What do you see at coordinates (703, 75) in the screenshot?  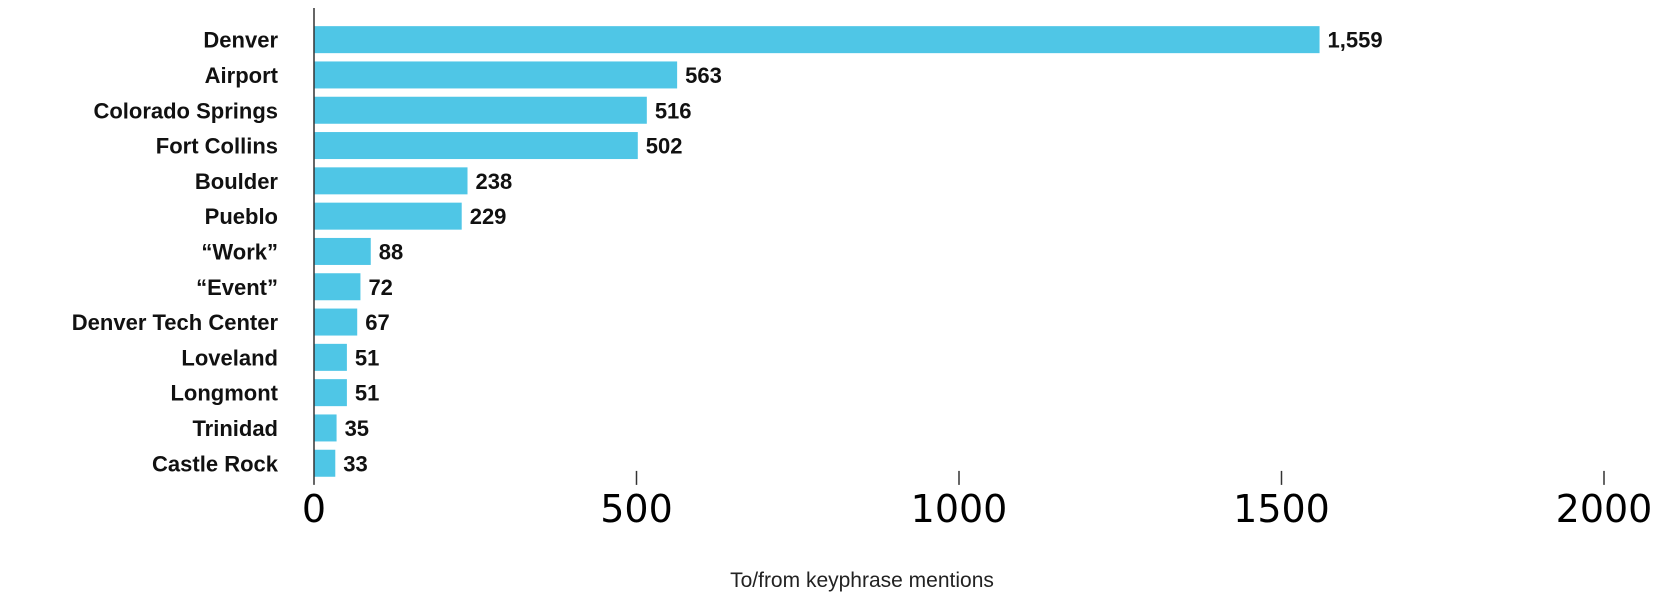 I see `value-label: 563` at bounding box center [703, 75].